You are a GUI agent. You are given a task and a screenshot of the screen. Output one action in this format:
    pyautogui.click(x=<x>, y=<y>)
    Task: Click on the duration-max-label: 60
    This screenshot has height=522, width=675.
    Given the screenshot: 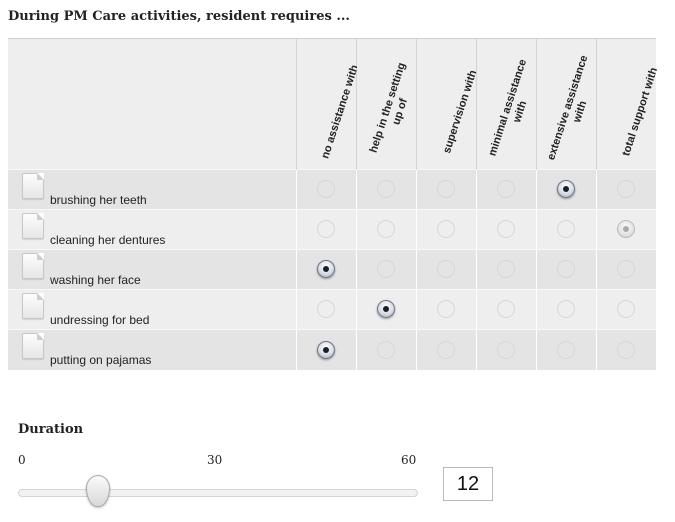 What is the action you would take?
    pyautogui.click(x=409, y=460)
    